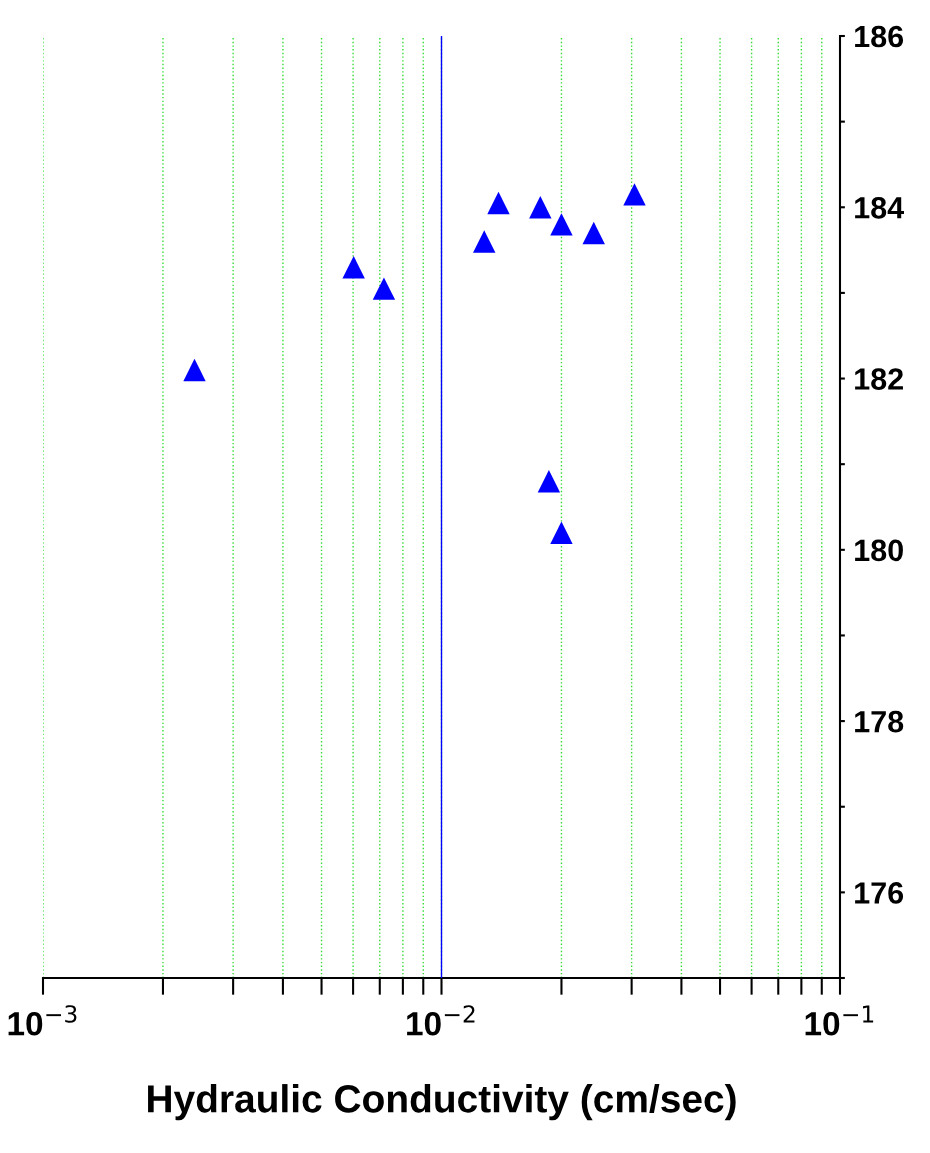  What do you see at coordinates (880, 208) in the screenshot?
I see `y-tick-label: 184` at bounding box center [880, 208].